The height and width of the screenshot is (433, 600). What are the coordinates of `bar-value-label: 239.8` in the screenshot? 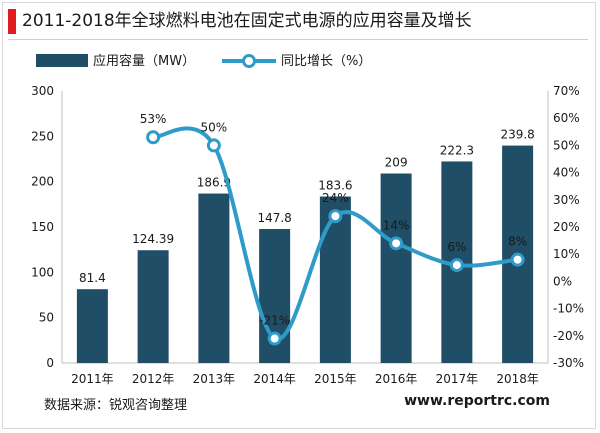 It's located at (517, 135).